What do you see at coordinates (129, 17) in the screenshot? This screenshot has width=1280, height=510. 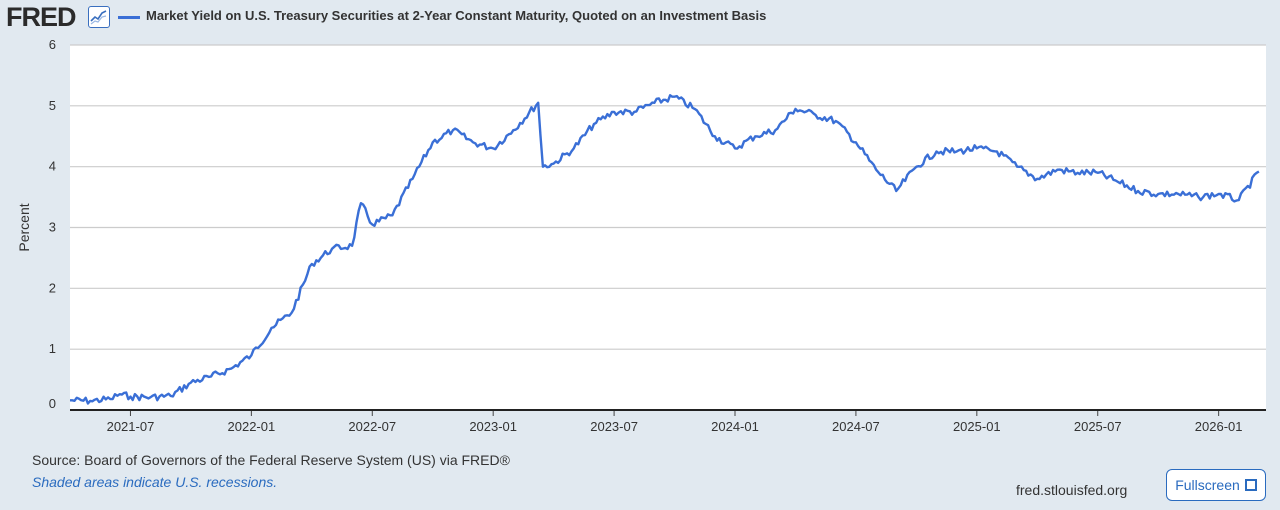 I see `legend-swatch` at bounding box center [129, 17].